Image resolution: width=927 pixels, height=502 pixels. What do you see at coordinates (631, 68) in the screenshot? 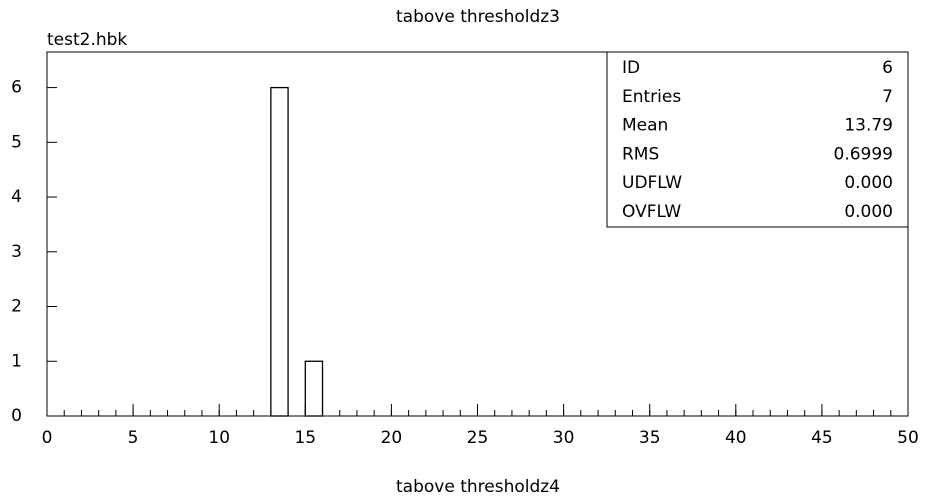
I see `stat-label: ID` at bounding box center [631, 68].